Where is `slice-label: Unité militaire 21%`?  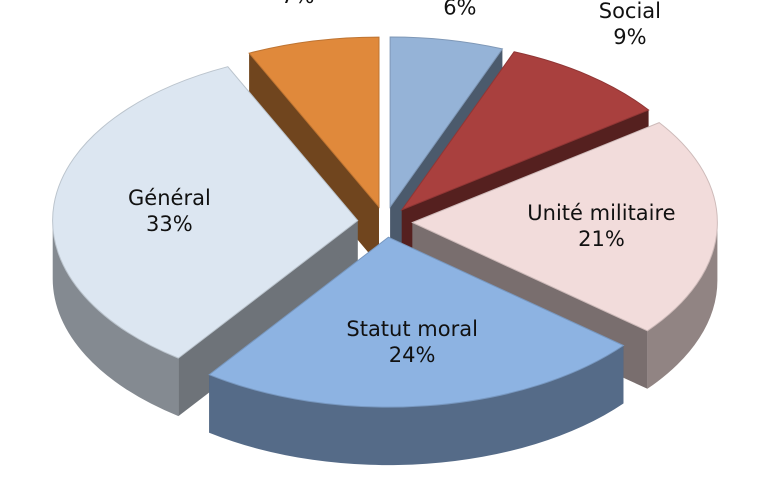
slice-label: Unité militaire 21% is located at coordinates (601, 226).